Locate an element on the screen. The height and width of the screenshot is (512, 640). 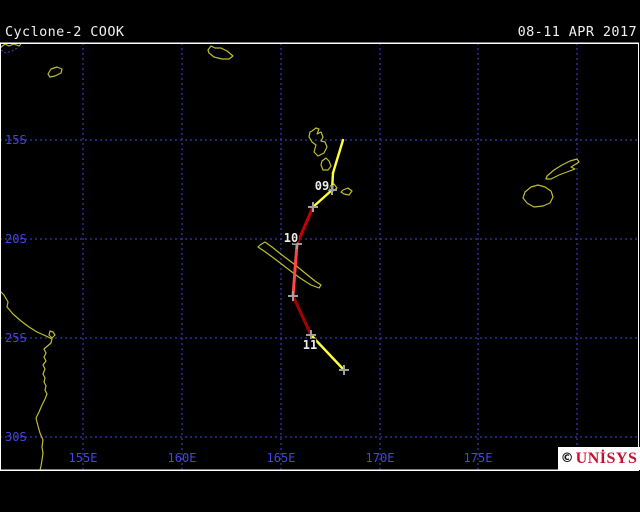
lat-label: 15S is located at coordinates (16, 140).